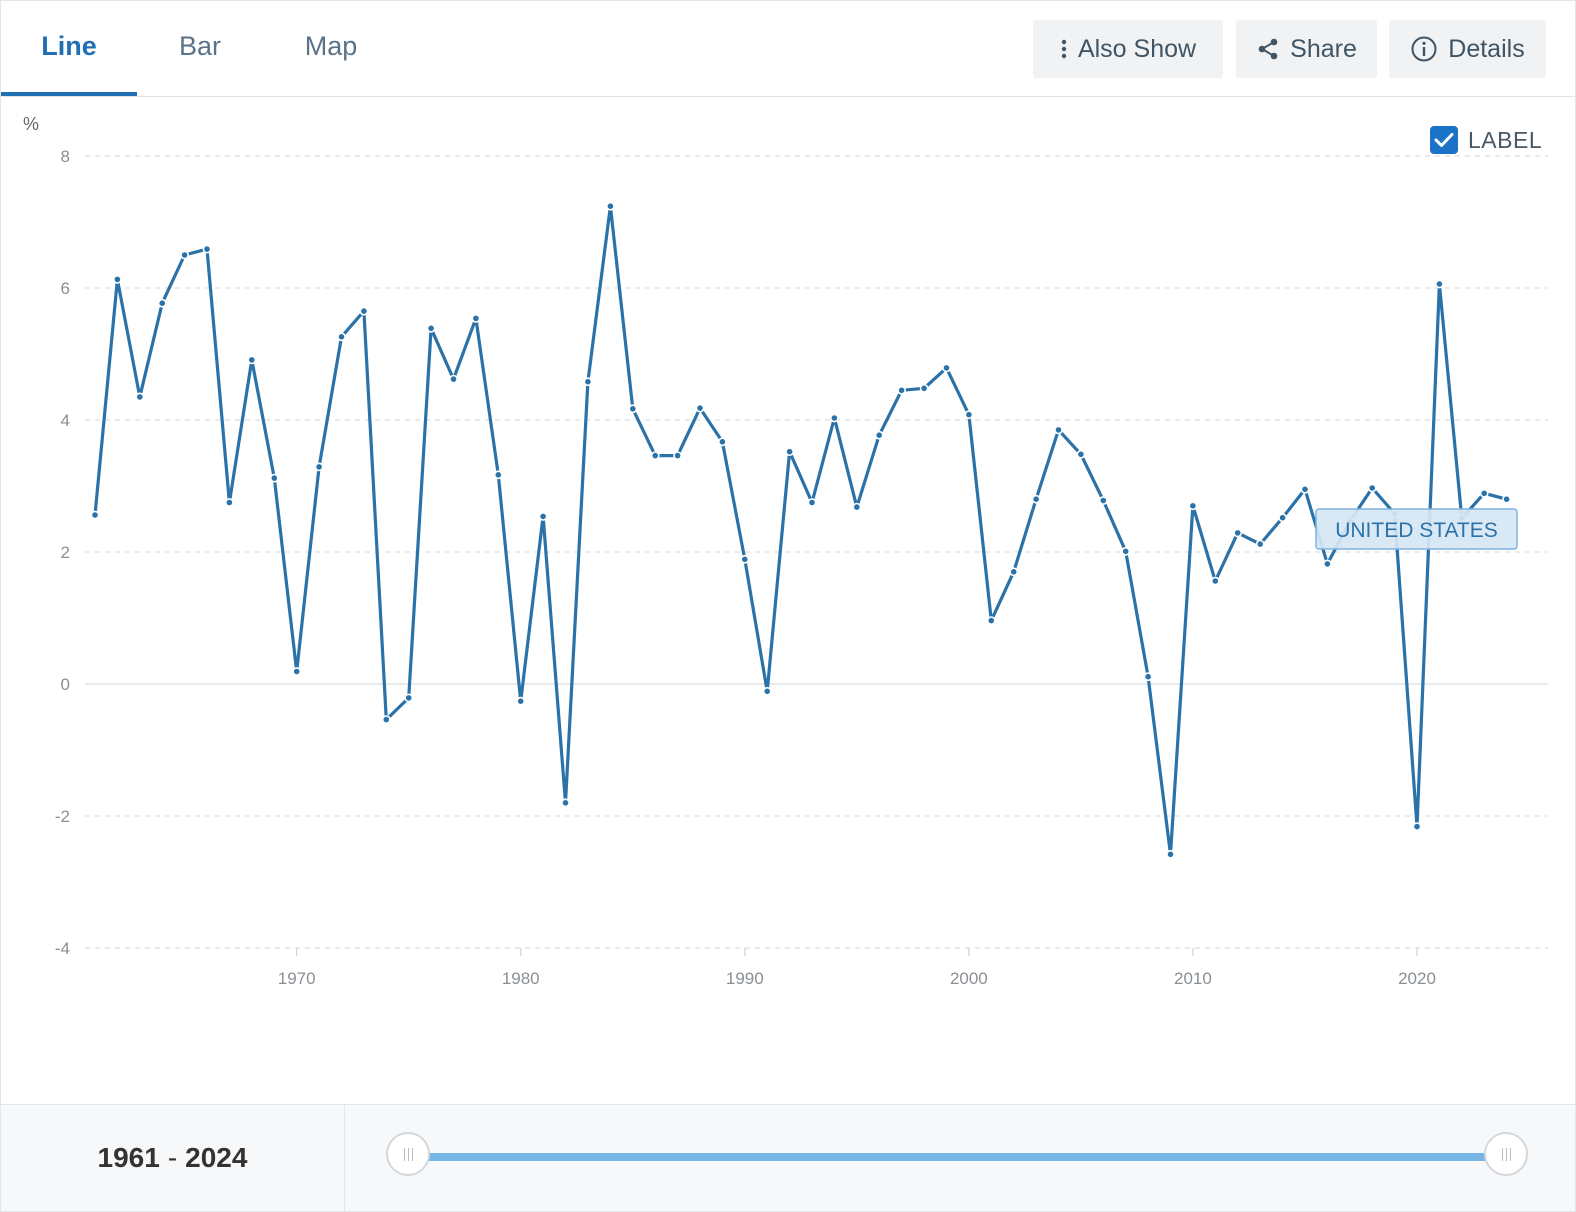 This screenshot has height=1212, width=1576. I want to click on tab-line-label: Line, so click(69, 46).